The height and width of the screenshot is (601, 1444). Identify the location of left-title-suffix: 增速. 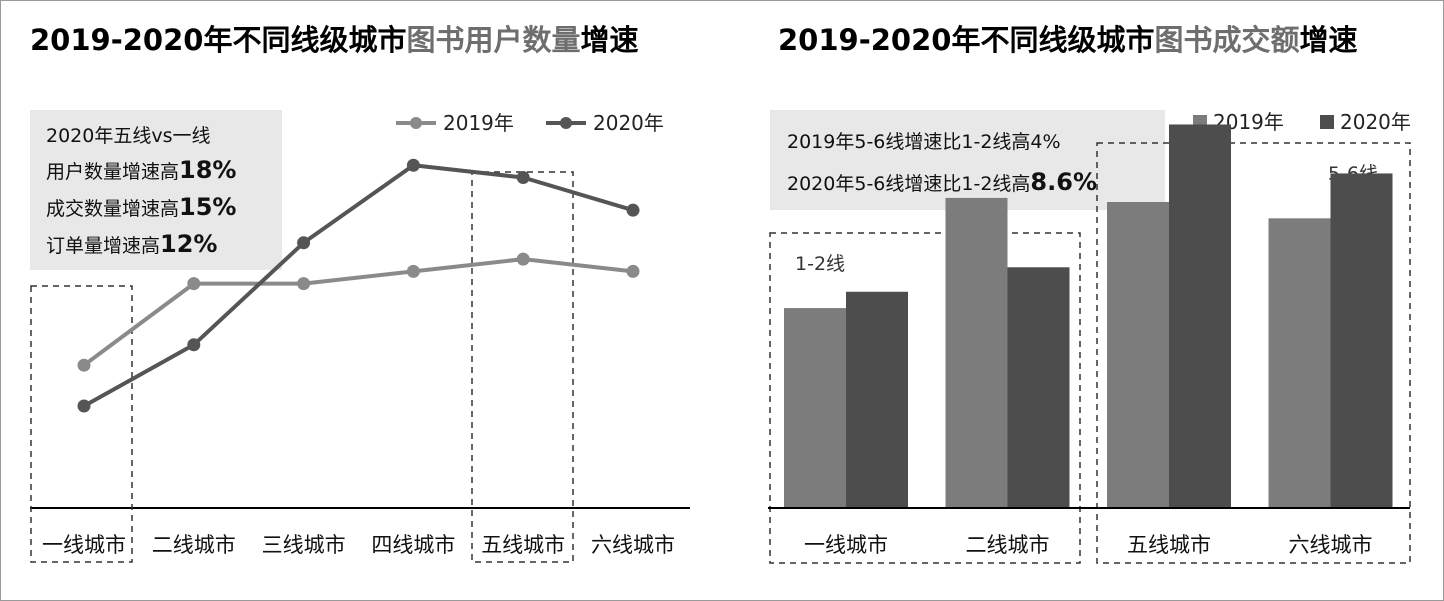
(609, 40).